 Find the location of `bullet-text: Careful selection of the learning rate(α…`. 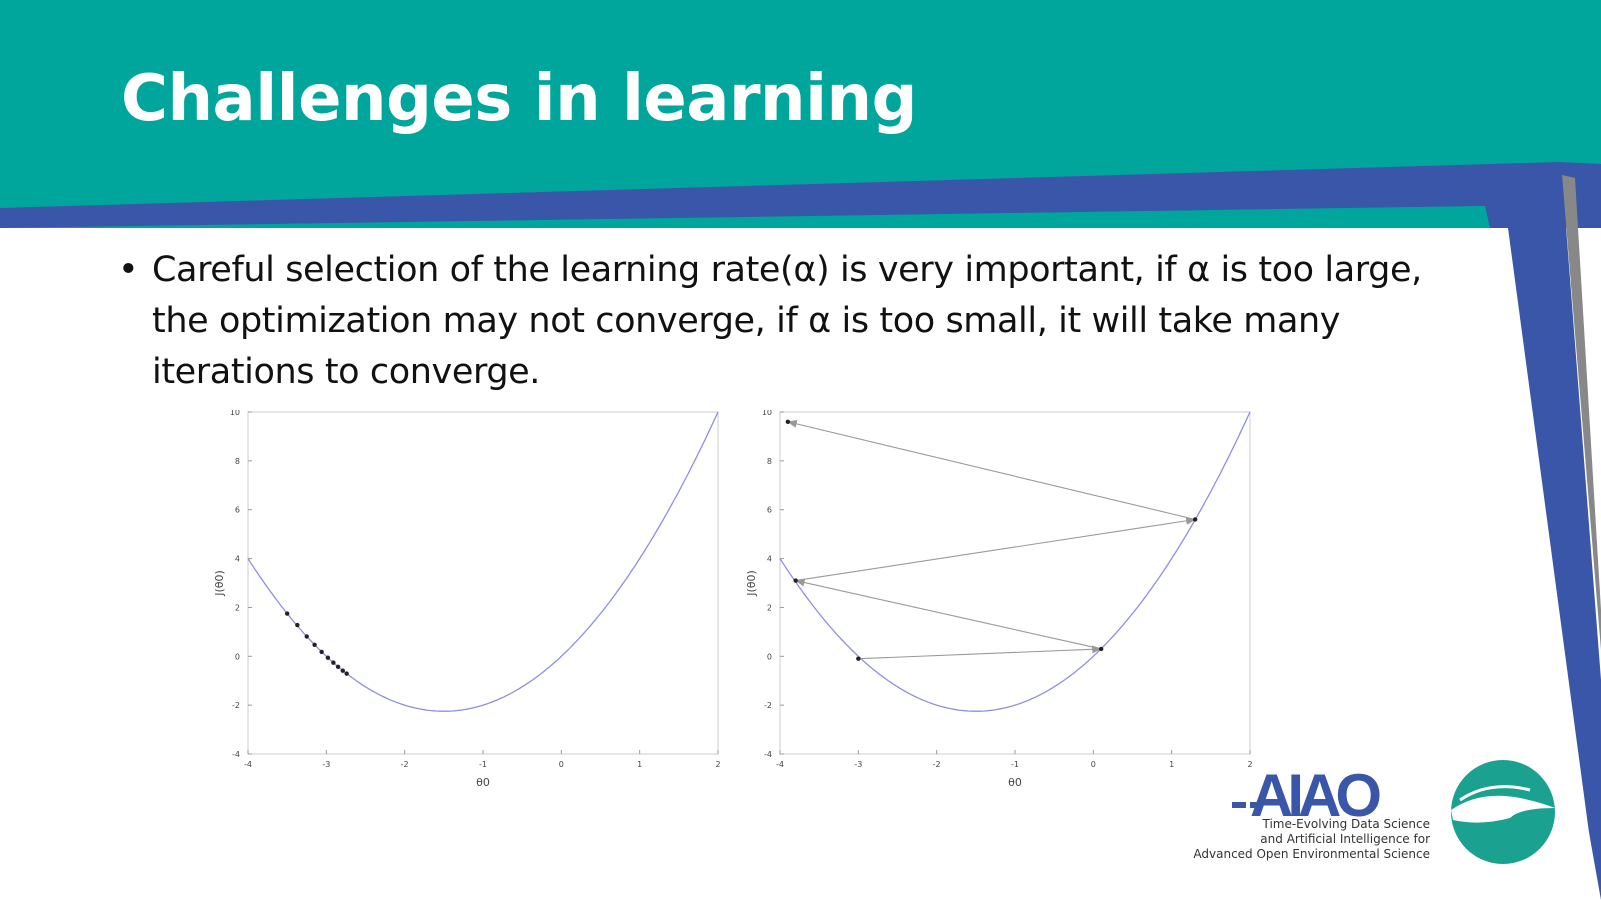

bullet-text: Careful selection of the learning rate(α… is located at coordinates (787, 321).